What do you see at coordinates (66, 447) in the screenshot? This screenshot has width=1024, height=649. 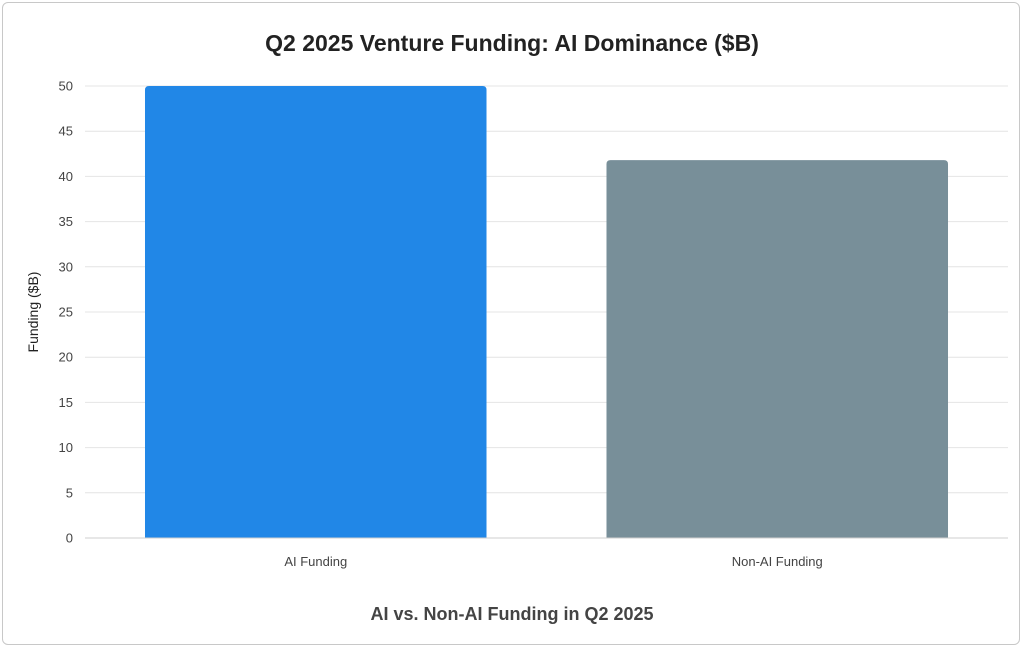 I see `y-tick-label: 10` at bounding box center [66, 447].